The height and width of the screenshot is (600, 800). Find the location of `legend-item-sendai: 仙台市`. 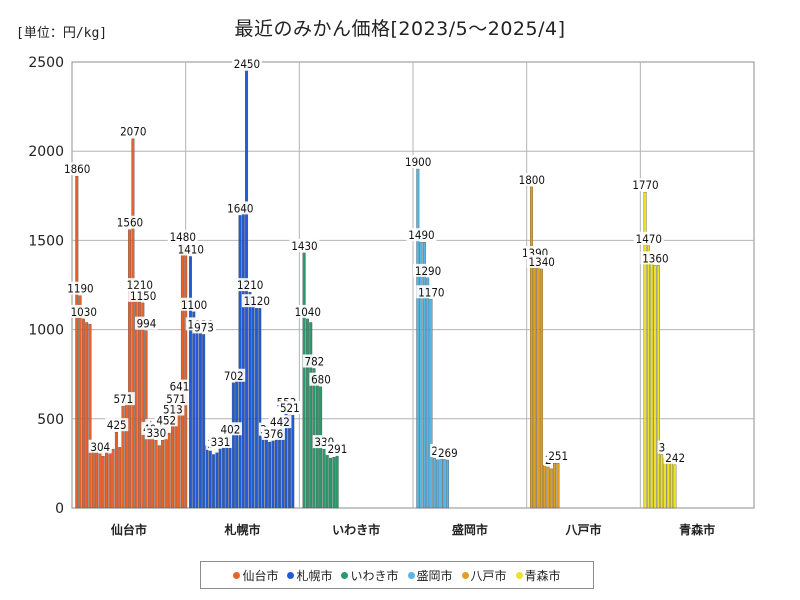

legend-item-sendai: 仙台市 is located at coordinates (255, 575).